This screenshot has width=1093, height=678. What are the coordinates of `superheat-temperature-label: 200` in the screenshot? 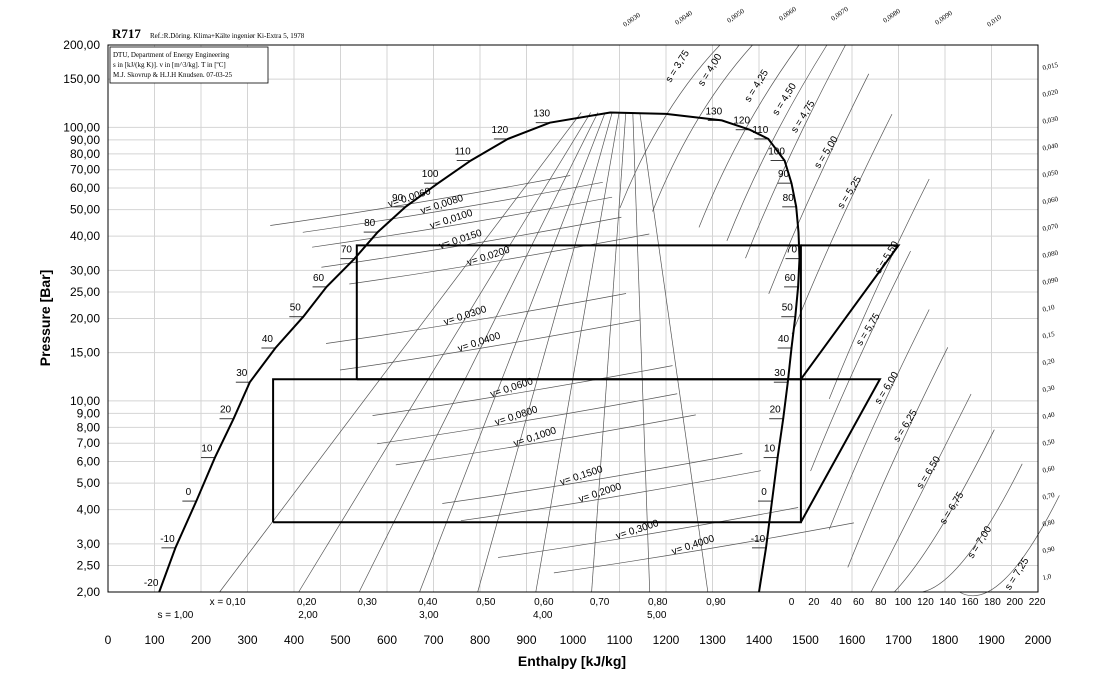 It's located at (1014, 602).